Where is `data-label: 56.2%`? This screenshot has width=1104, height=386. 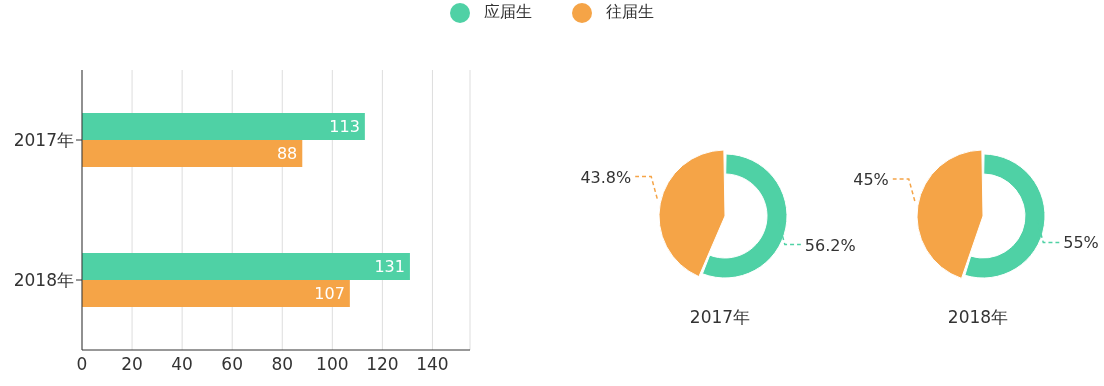
data-label: 56.2% is located at coordinates (830, 245).